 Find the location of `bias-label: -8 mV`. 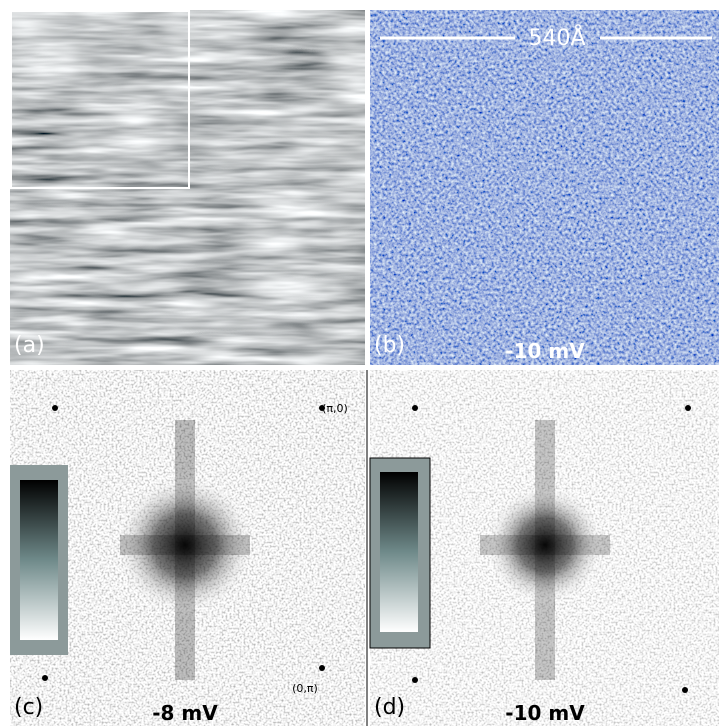

bias-label: -8 mV is located at coordinates (185, 713).